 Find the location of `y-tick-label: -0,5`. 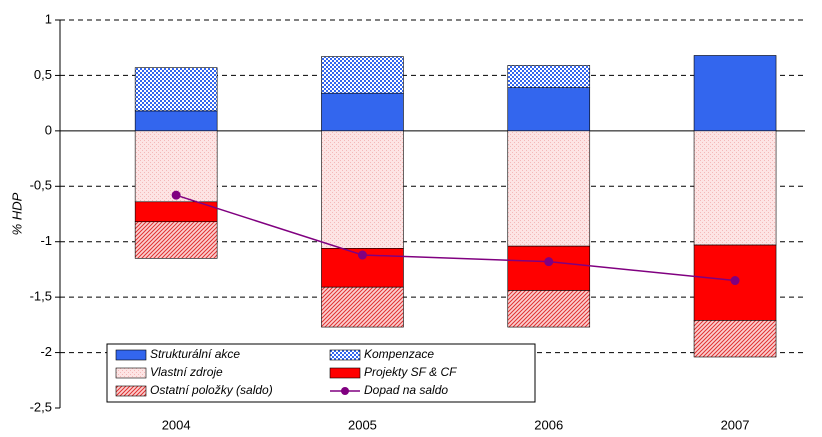

y-tick-label: -0,5 is located at coordinates (41, 185).